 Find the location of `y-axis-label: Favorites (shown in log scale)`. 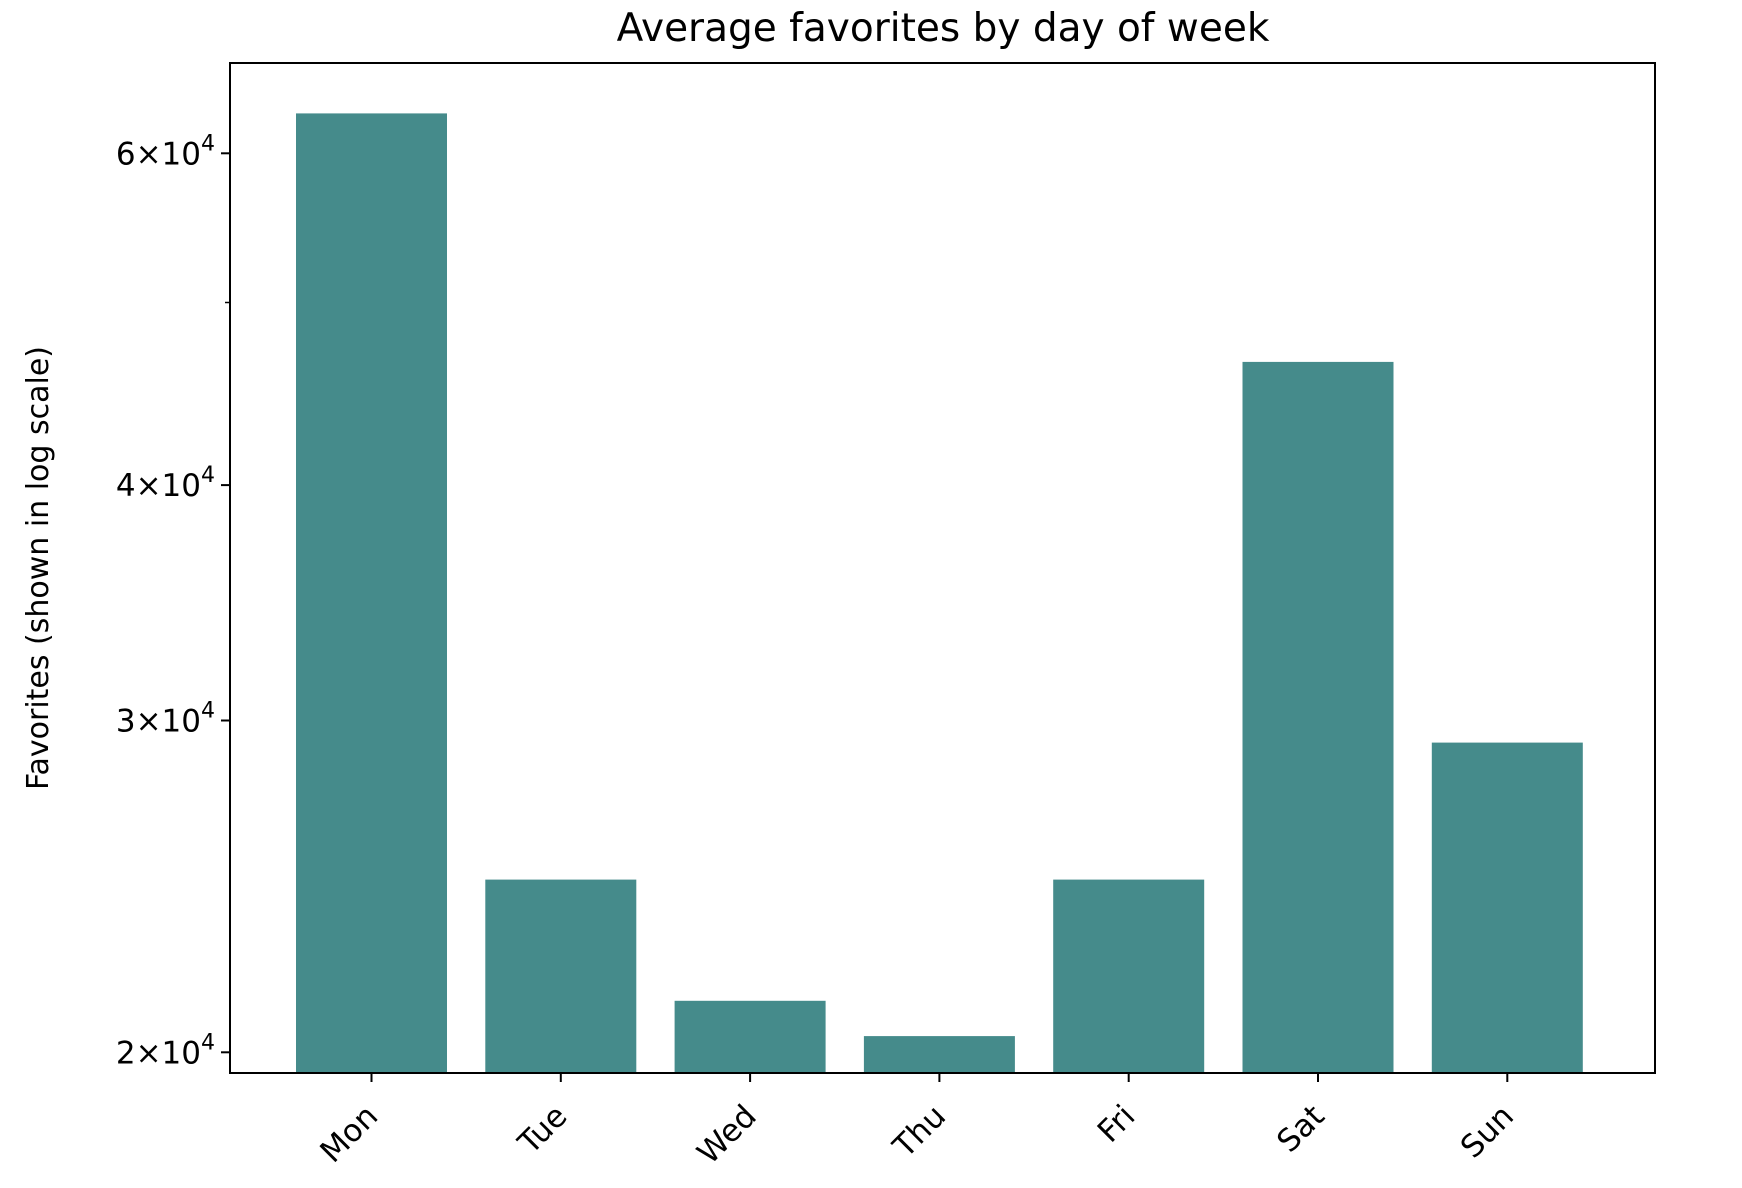

y-axis-label: Favorites (shown in log scale) is located at coordinates (38, 568).